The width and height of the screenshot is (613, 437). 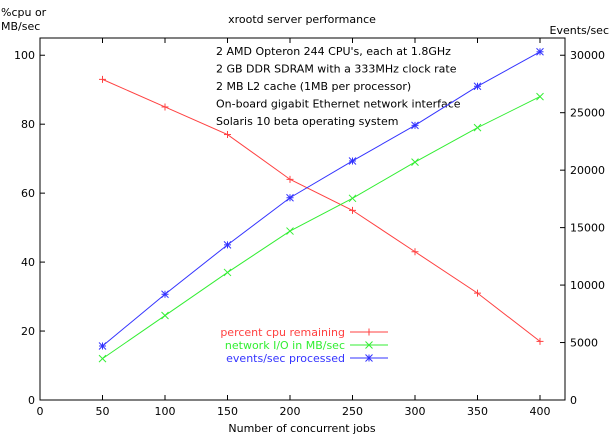 What do you see at coordinates (415, 411) in the screenshot?
I see `x-tick-label: 300` at bounding box center [415, 411].